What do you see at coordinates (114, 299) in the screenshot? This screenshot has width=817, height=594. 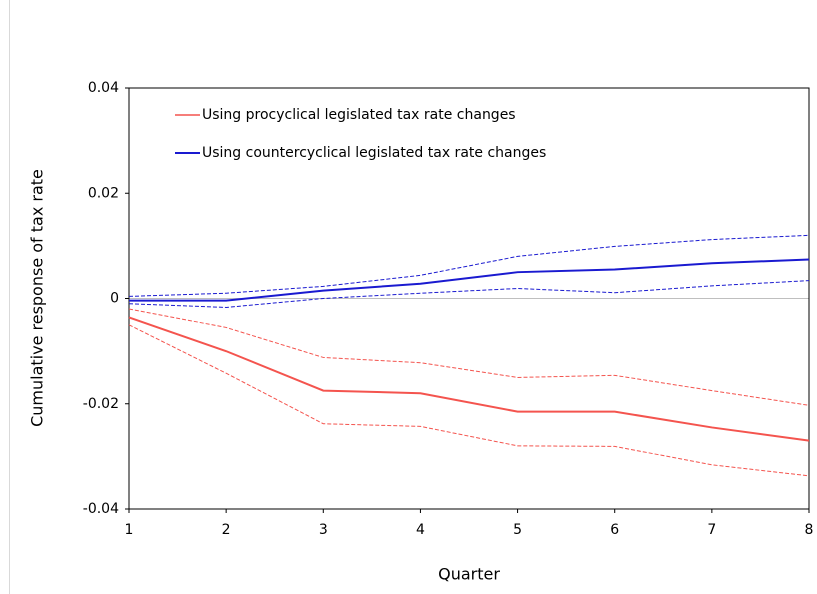 I see `y-tick-label: 0` at bounding box center [114, 299].